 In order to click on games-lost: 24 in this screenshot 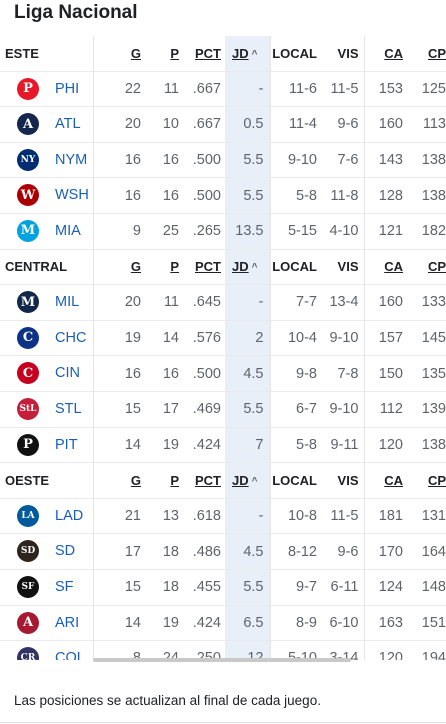, I will do `click(170, 655)`.